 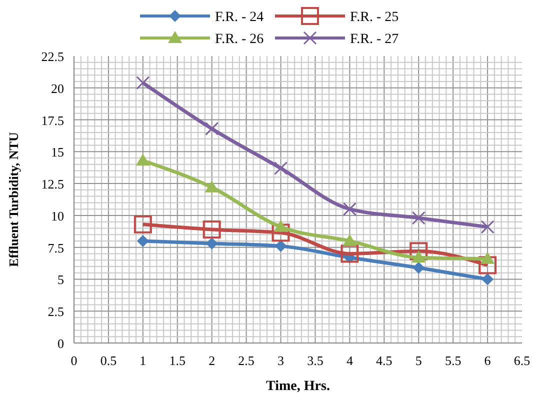 What do you see at coordinates (374, 39) in the screenshot?
I see `legend-label: F.R. - 27` at bounding box center [374, 39].